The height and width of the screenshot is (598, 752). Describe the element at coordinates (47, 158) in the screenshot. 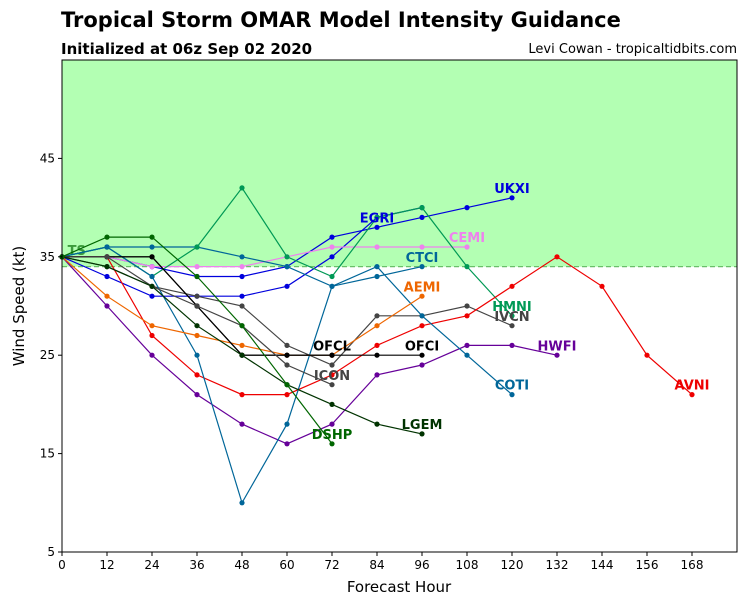

I see `y-tick-label: 45` at that location.